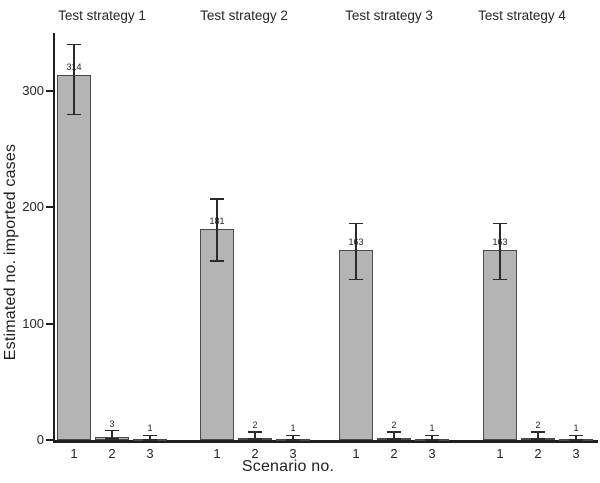 This screenshot has width=600, height=483. Describe the element at coordinates (288, 466) in the screenshot. I see `x-axis-title: Scenario no.` at that location.